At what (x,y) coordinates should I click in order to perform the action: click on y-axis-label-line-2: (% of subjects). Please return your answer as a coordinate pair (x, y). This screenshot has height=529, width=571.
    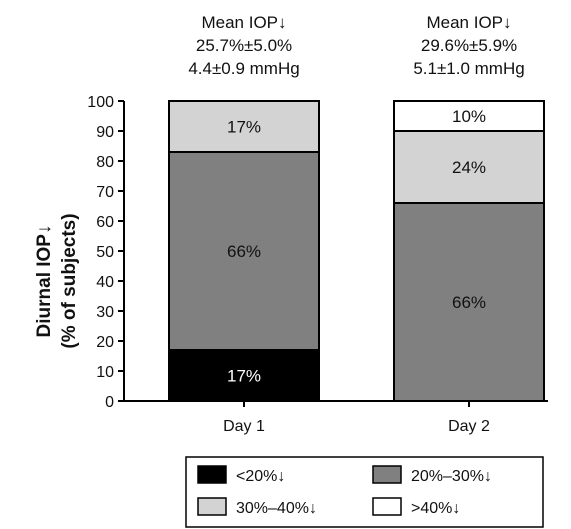
    Looking at the image, I should click on (69, 280).